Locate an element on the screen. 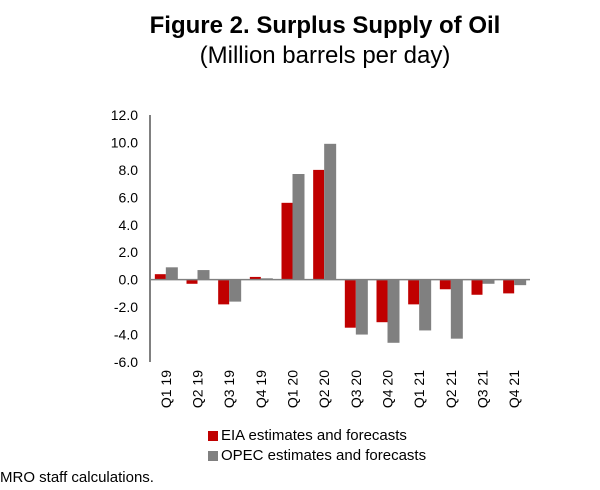 This screenshot has width=600, height=490. legend-item-eia: EIA estimates and forecasts is located at coordinates (307, 435).